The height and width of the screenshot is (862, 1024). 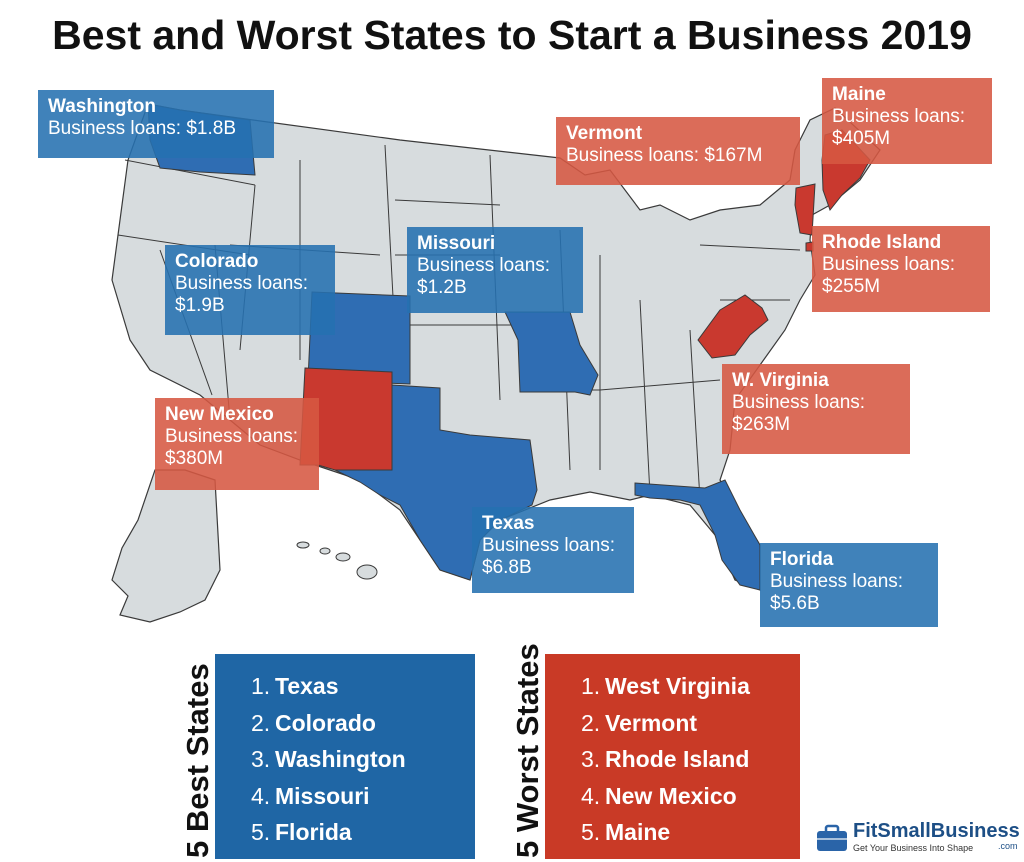 What do you see at coordinates (795, 603) in the screenshot?
I see `callout-amount: $5.6B` at bounding box center [795, 603].